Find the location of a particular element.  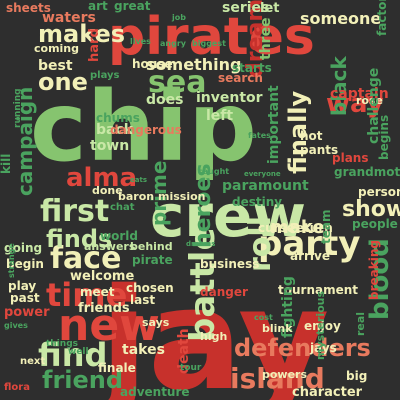

word-biggest: biggest is located at coordinates (209, 43).